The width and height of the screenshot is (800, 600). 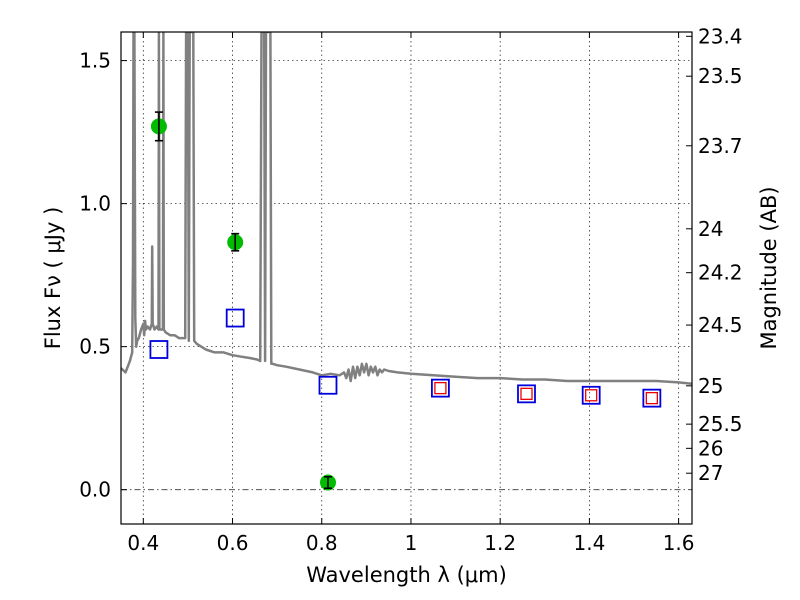 I want to click on y2-tick-label: 24.2, so click(x=720, y=273).